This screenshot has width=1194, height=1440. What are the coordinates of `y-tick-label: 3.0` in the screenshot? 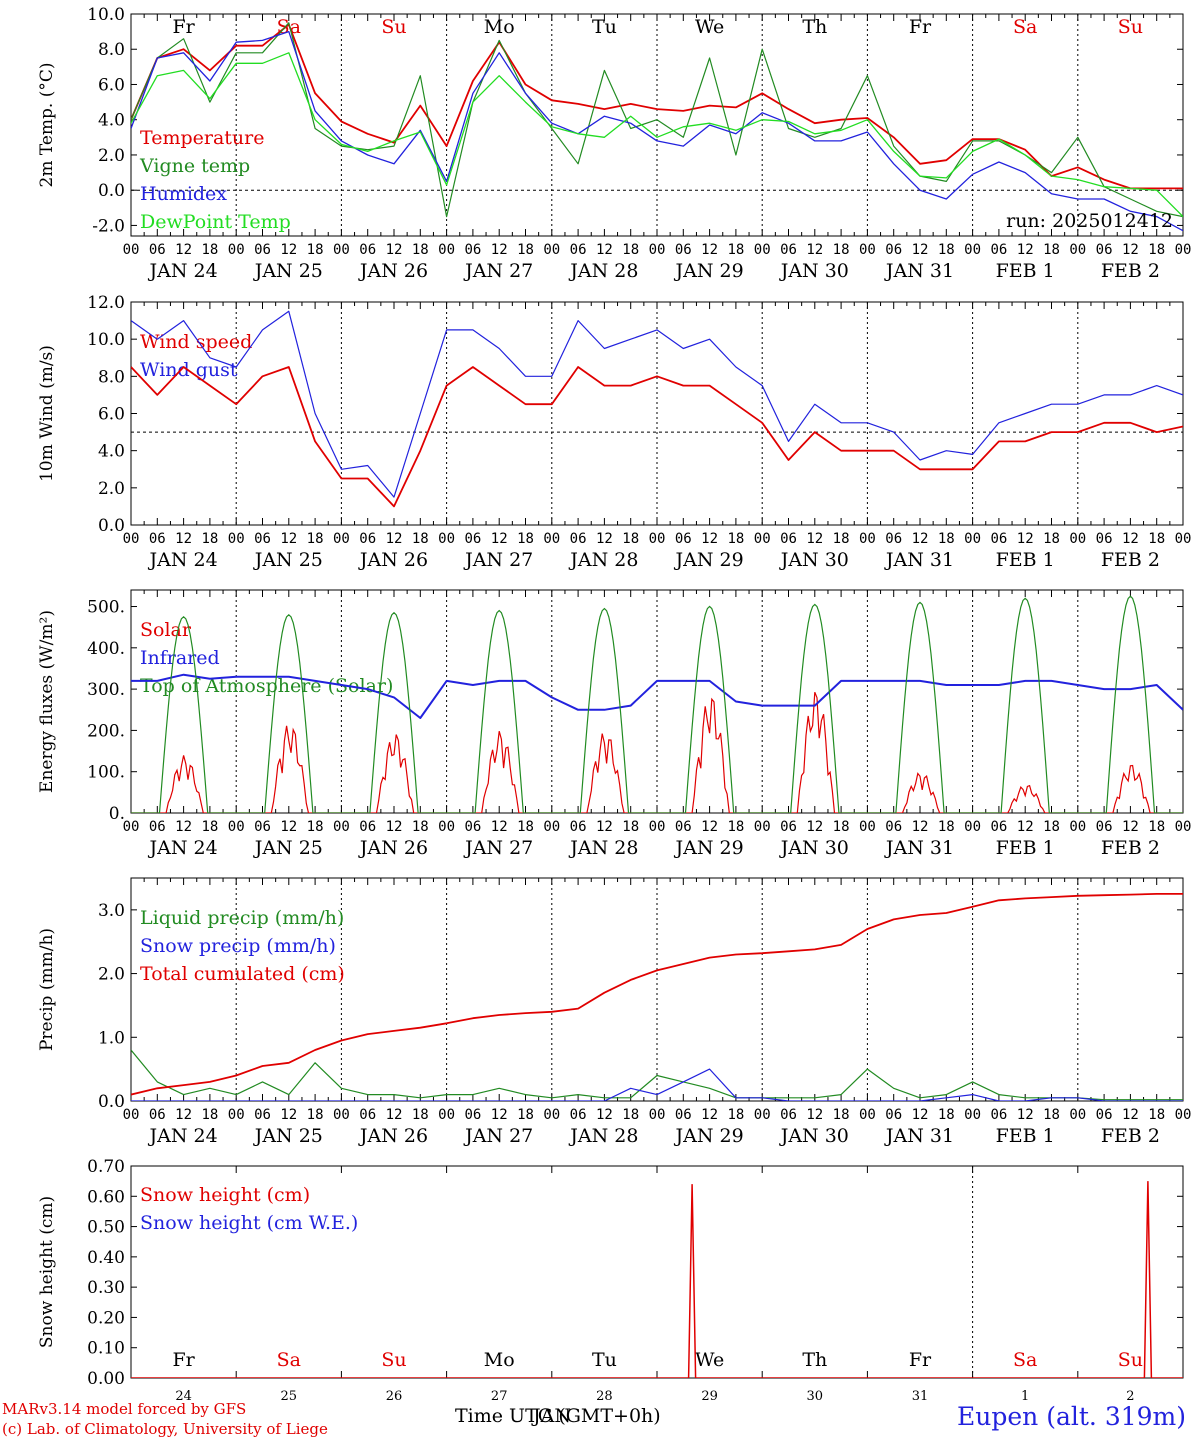 It's located at (111, 911).